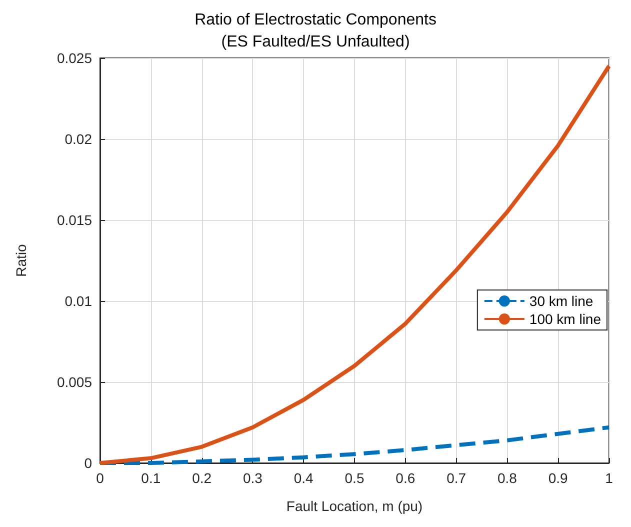 The image size is (631, 527). Describe the element at coordinates (456, 478) in the screenshot. I see `x-tick-label: 0.7` at that location.